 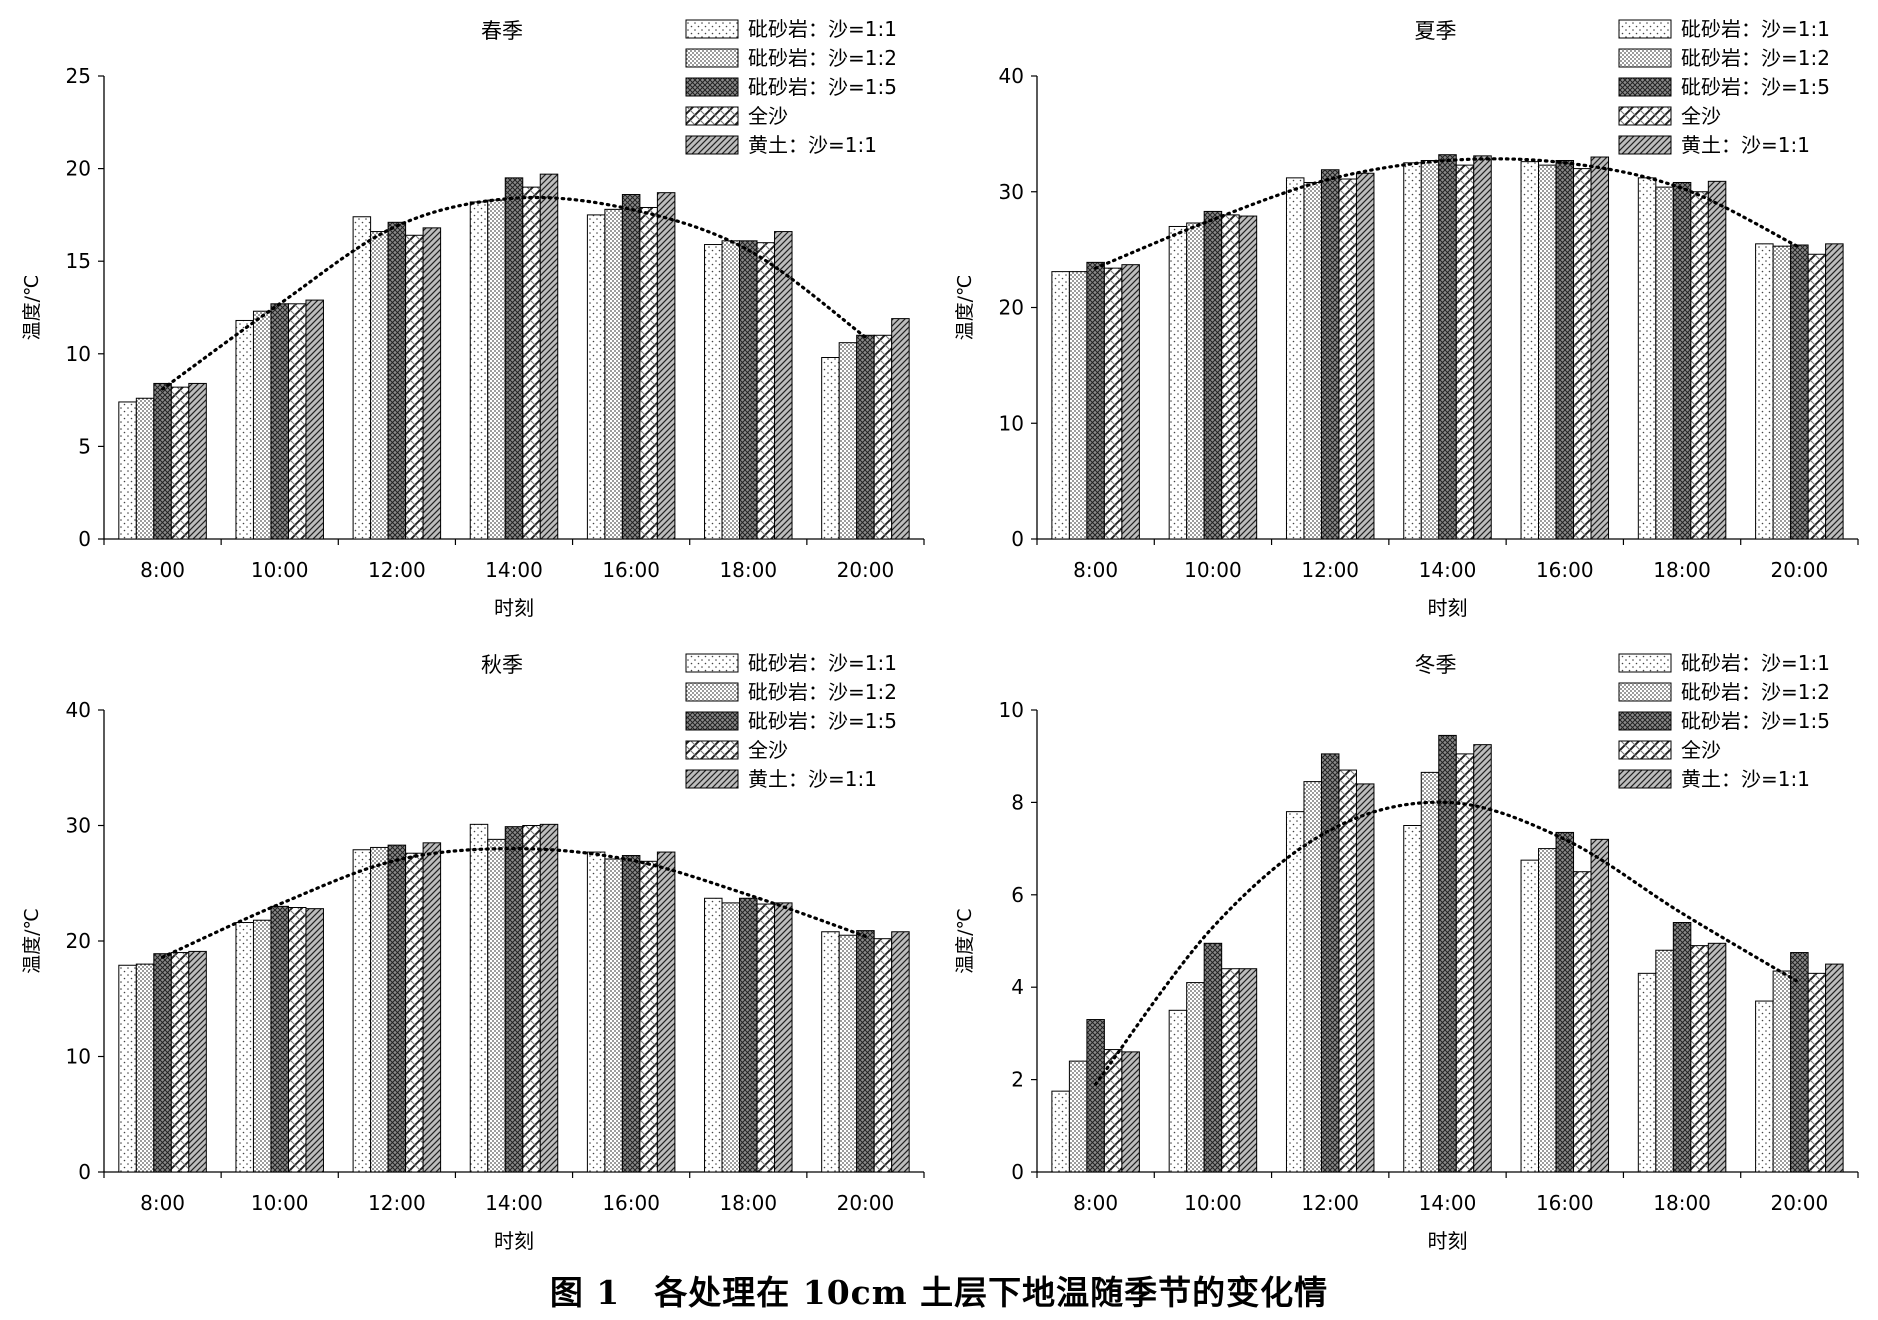 I want to click on y-tick-label: 5, so click(x=84, y=446).